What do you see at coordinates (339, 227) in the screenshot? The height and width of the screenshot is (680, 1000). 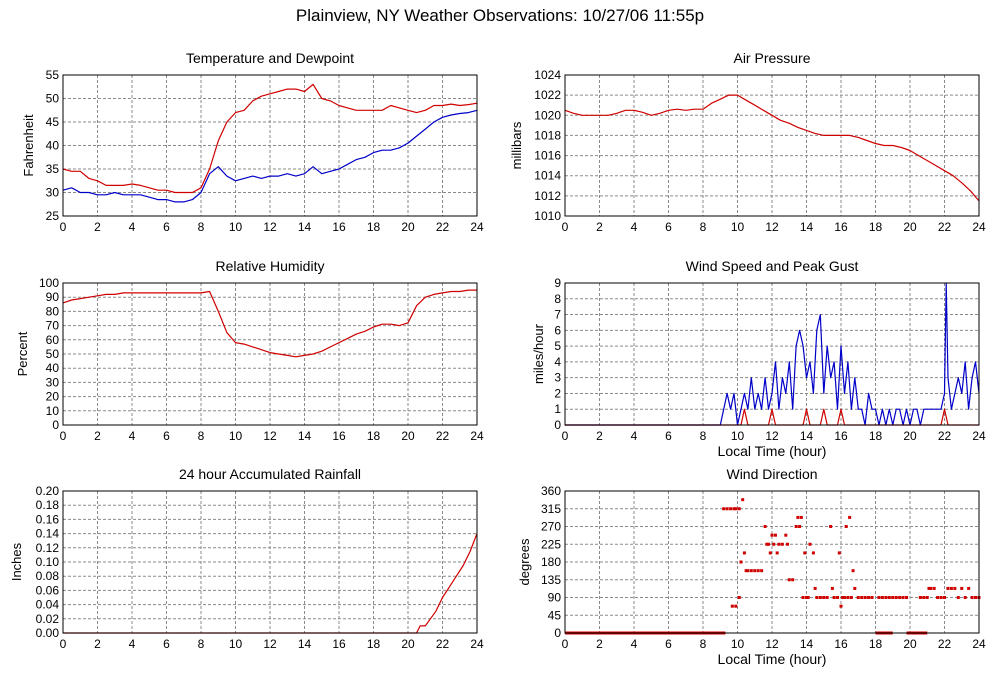 I see `x-tick-label: 16` at bounding box center [339, 227].